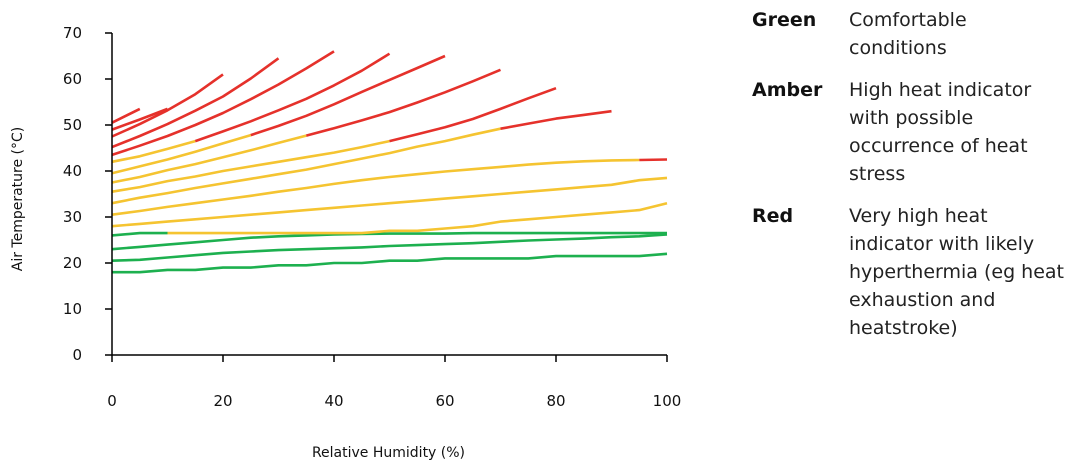  What do you see at coordinates (153, 151) in the screenshot?
I see `curve-11-amber-segment` at bounding box center [153, 151].